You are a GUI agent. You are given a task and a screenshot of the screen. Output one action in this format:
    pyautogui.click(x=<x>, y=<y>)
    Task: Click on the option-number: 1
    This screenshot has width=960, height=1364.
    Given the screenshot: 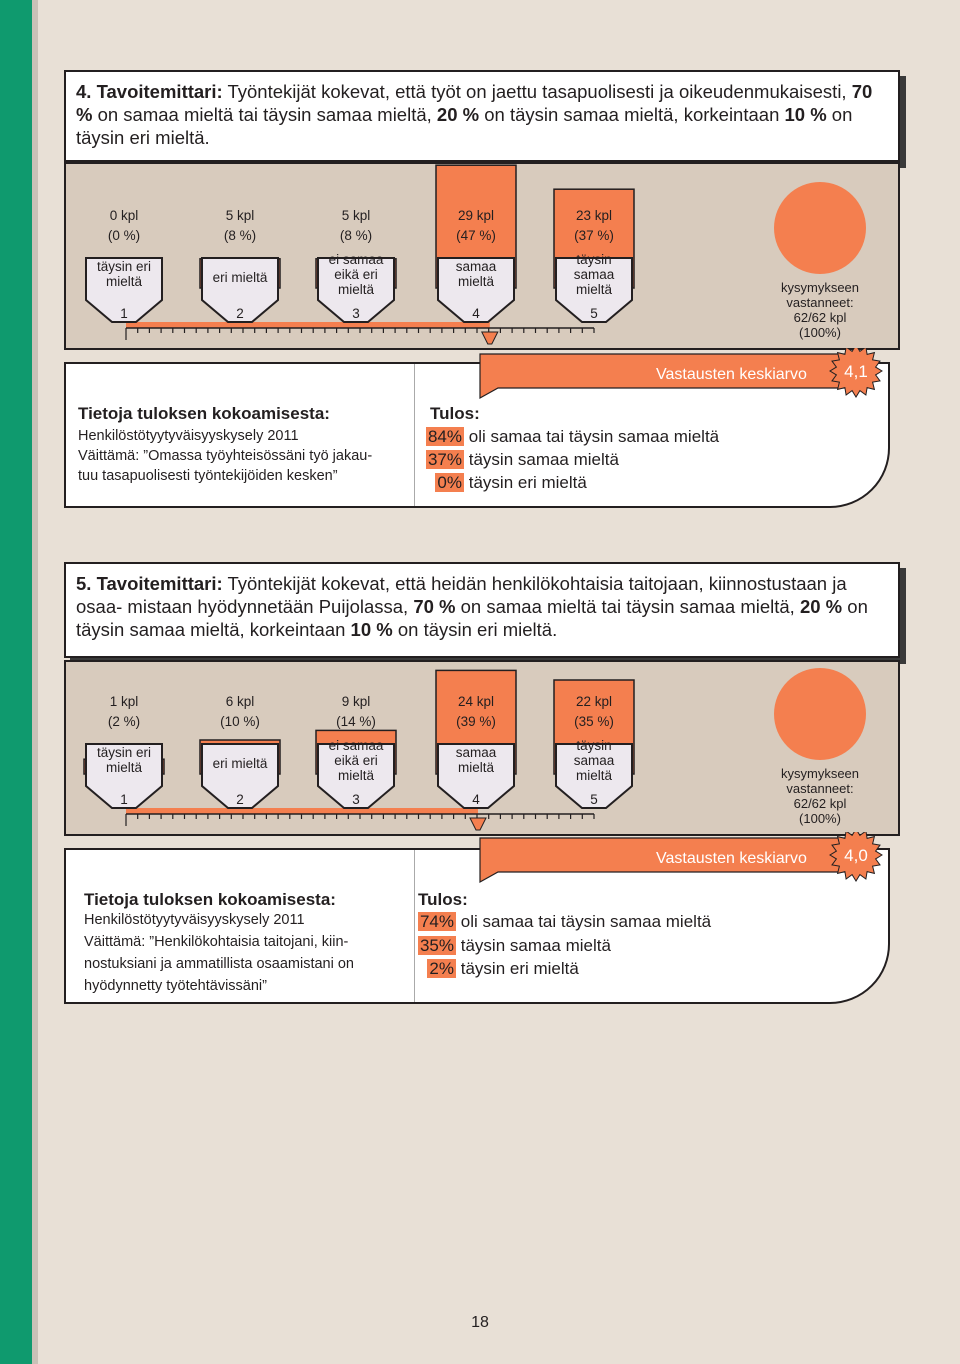 What is the action you would take?
    pyautogui.click(x=124, y=313)
    